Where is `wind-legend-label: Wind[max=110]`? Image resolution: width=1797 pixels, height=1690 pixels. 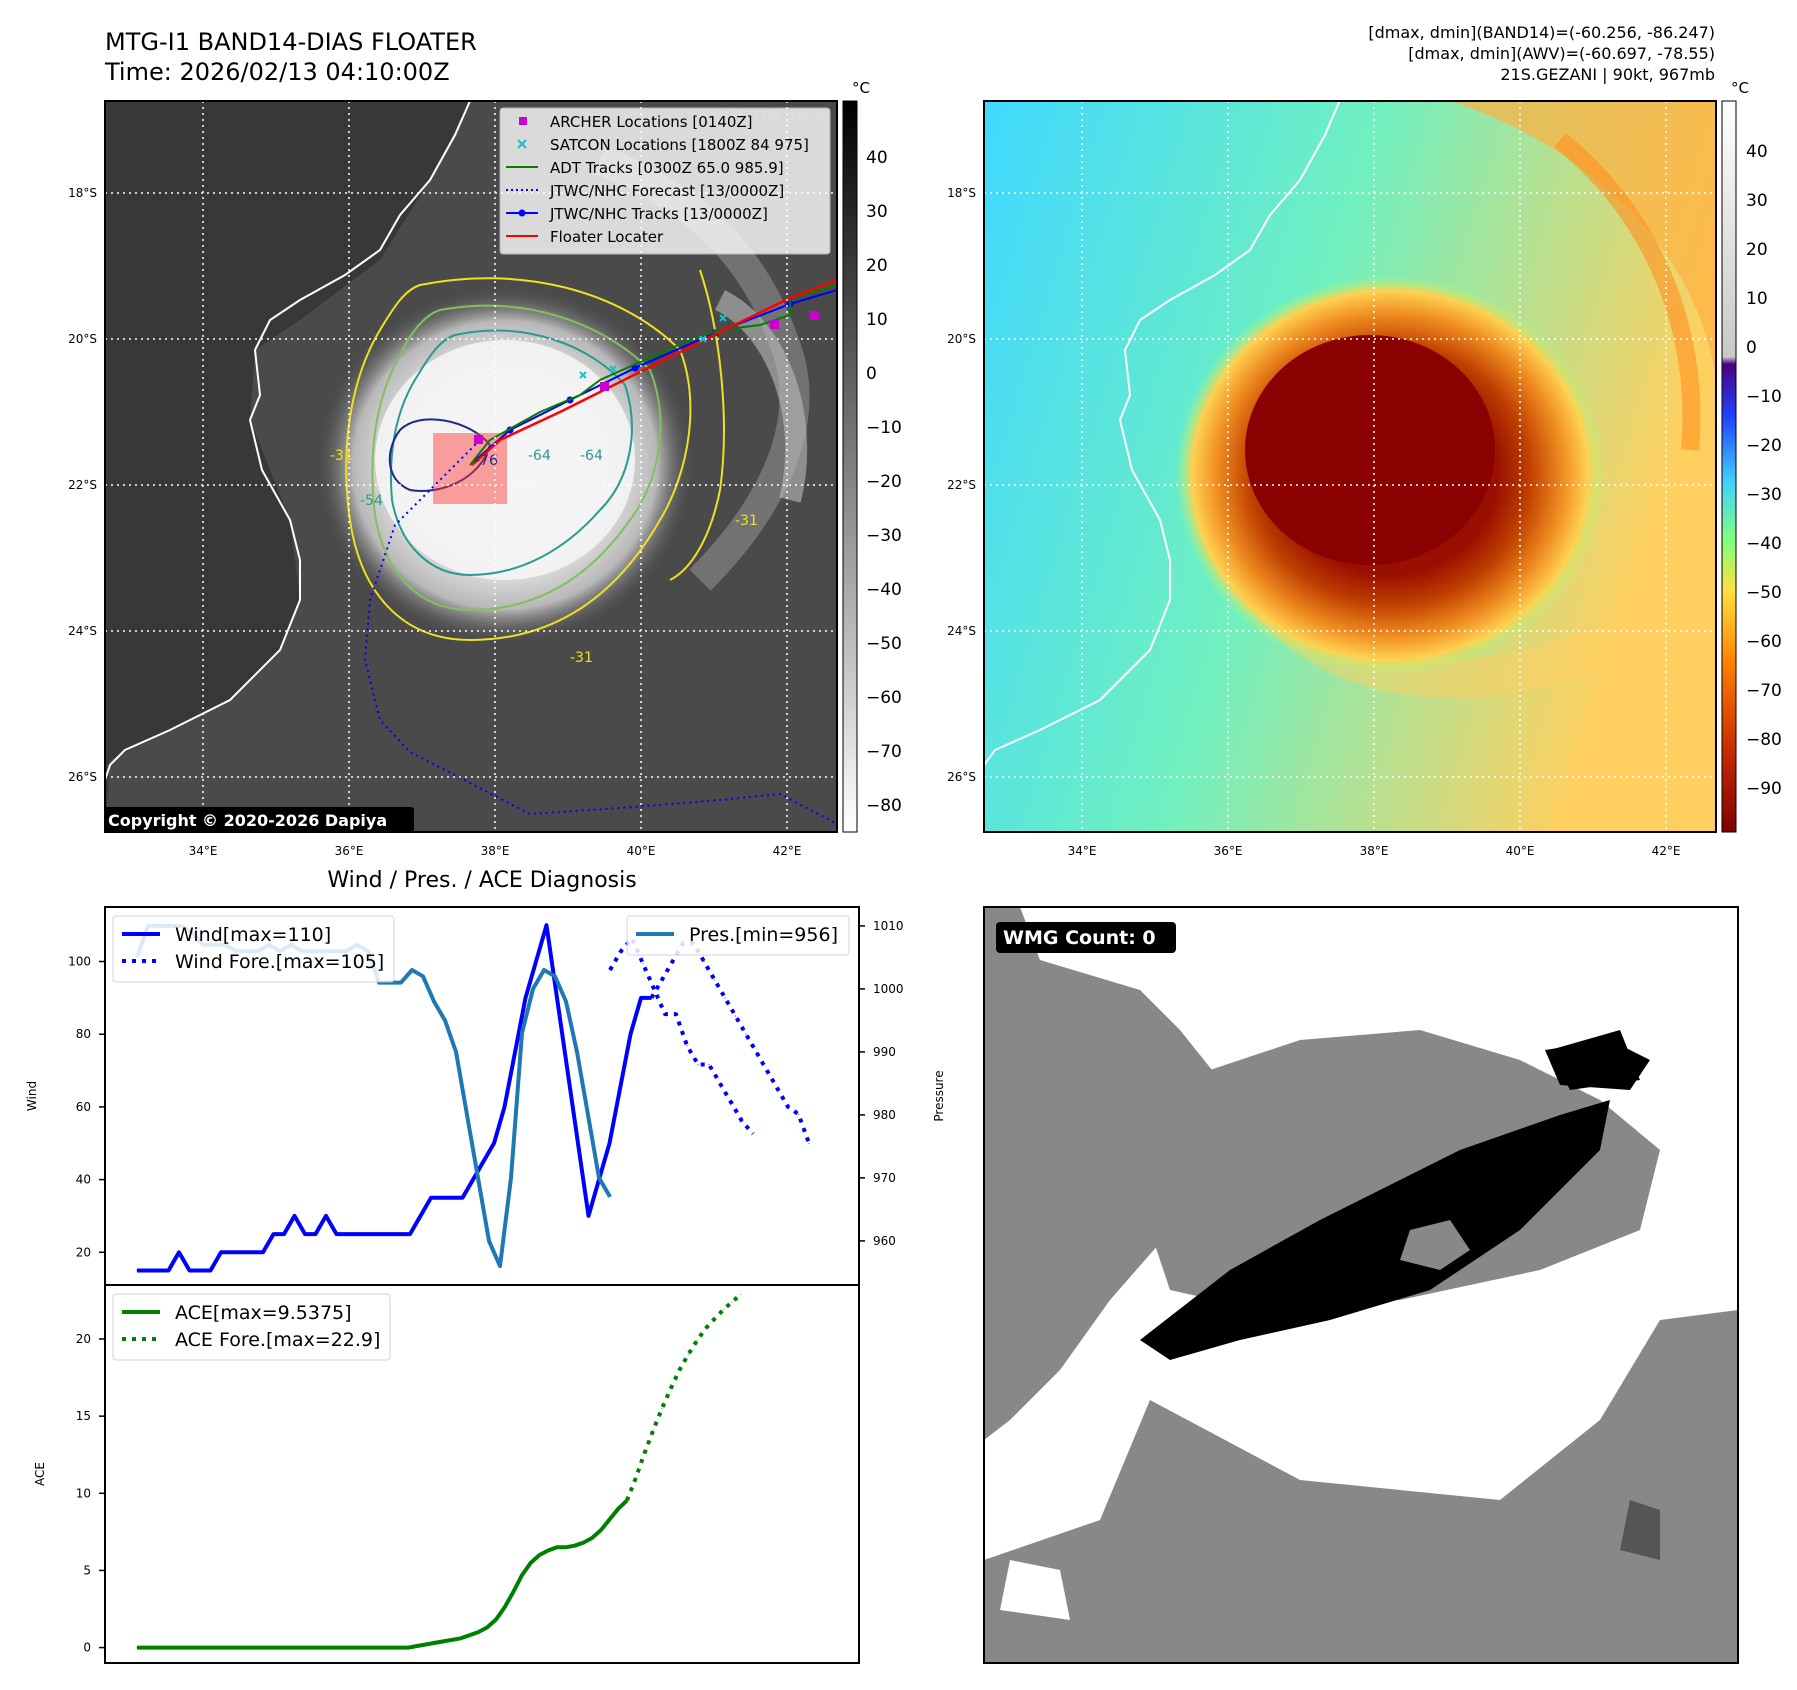 wind-legend-label: Wind[max=110] is located at coordinates (253, 935).